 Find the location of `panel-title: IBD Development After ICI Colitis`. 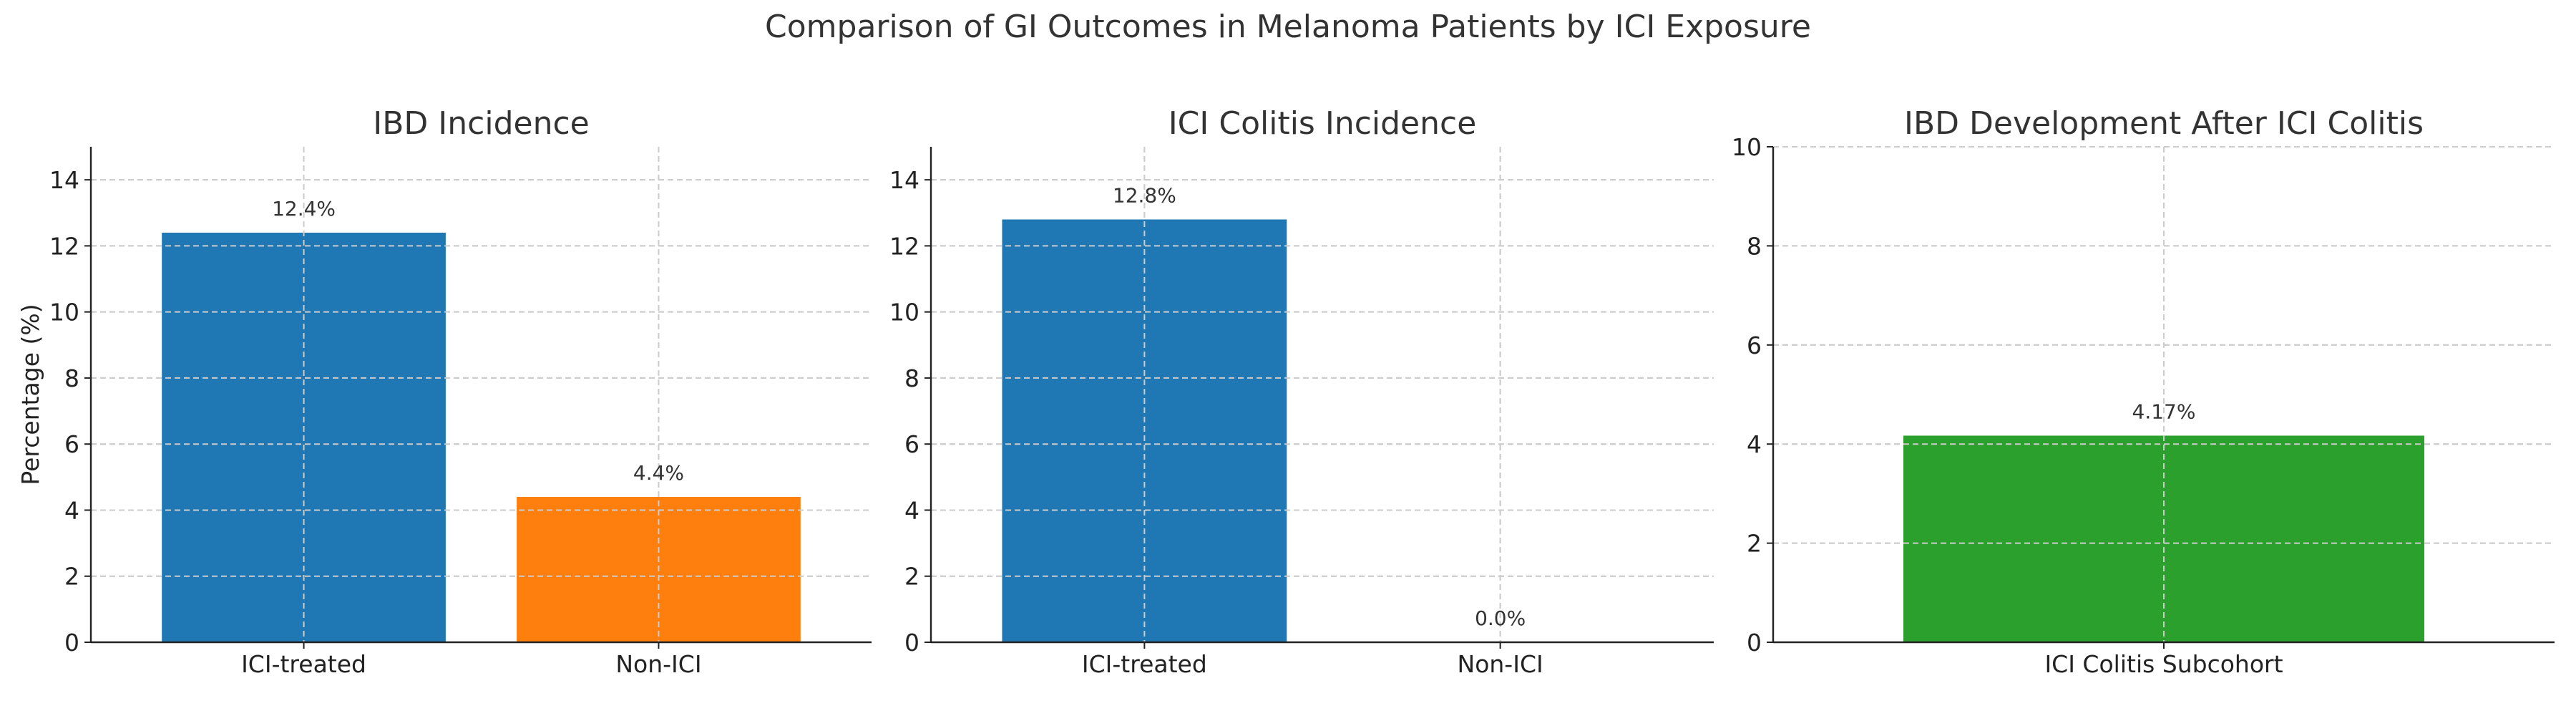

panel-title: IBD Development After ICI Colitis is located at coordinates (2164, 123).